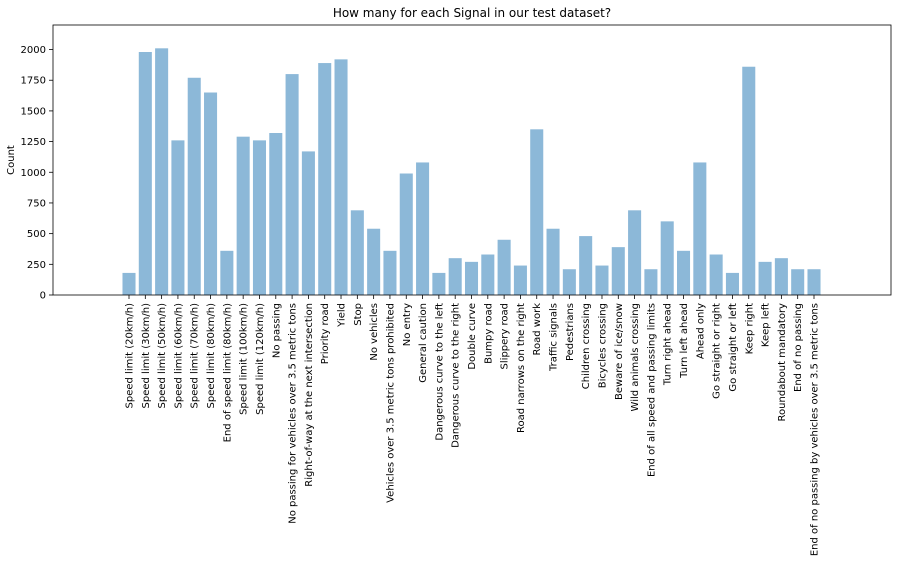 The height and width of the screenshot is (565, 901). I want to click on y-tick-label: 1250, so click(33, 142).